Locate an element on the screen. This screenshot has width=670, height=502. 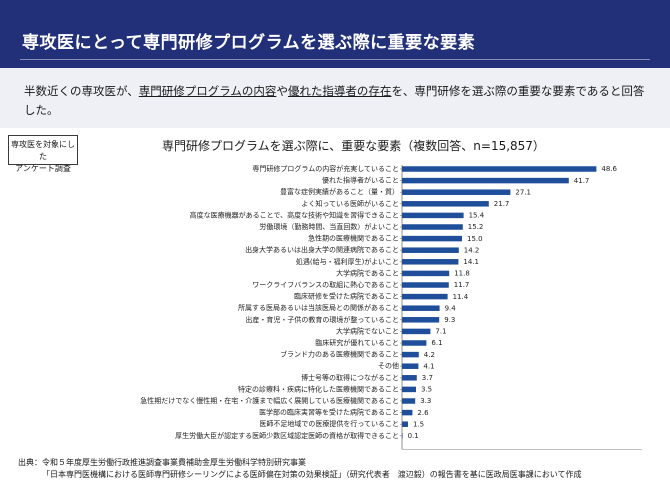
category-label: よく知っている医師がいること is located at coordinates (350, 203).